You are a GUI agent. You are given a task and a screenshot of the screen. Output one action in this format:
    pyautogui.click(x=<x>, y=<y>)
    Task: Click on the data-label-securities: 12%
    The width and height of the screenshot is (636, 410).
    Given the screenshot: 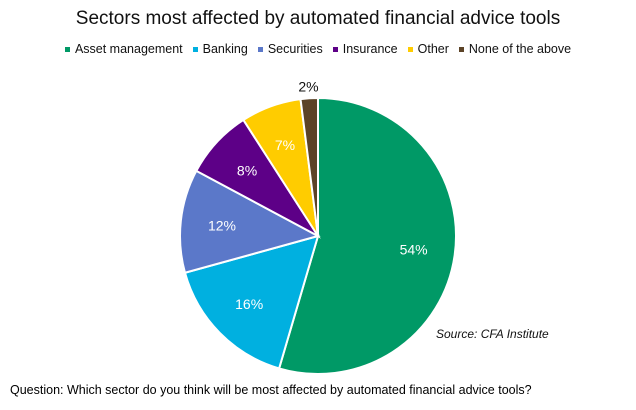 What is the action you would take?
    pyautogui.click(x=222, y=225)
    